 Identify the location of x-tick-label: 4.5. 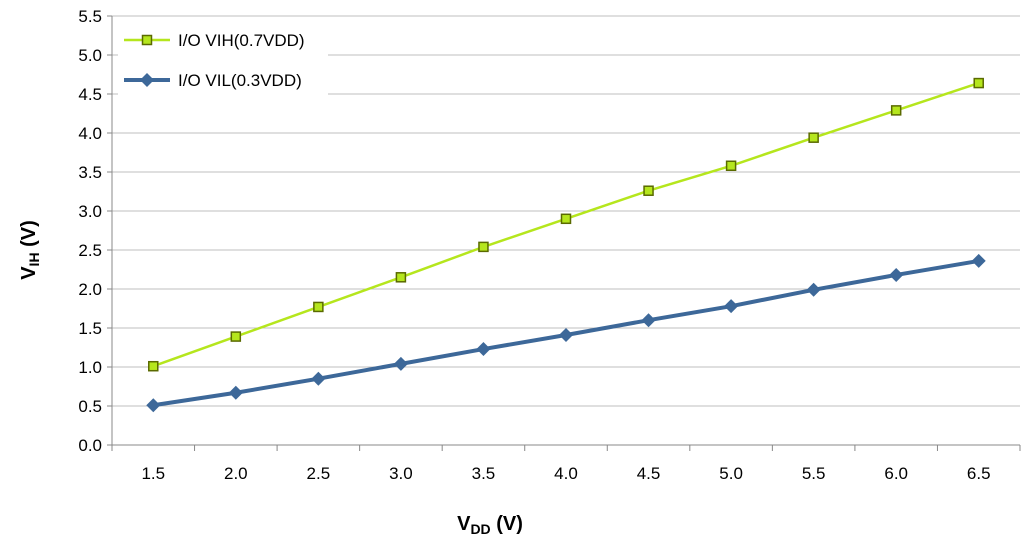
(649, 473).